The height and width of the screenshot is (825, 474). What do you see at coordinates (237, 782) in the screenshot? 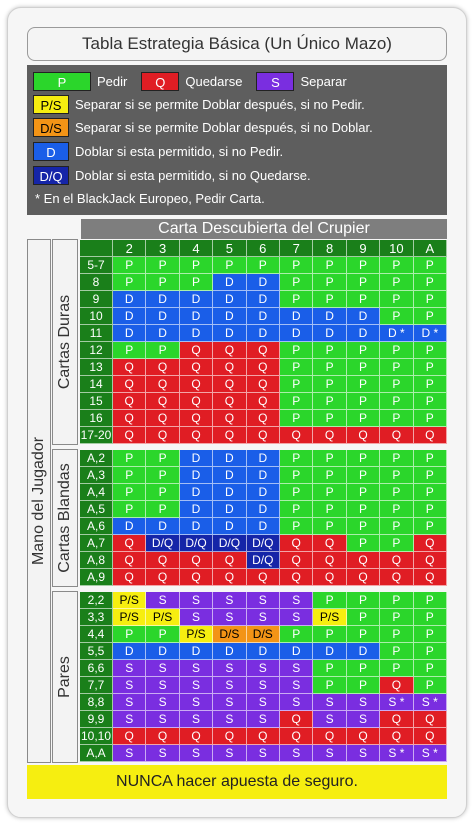
I see `insurance-warning: NUNCA hacer apuesta de seguro.` at bounding box center [237, 782].